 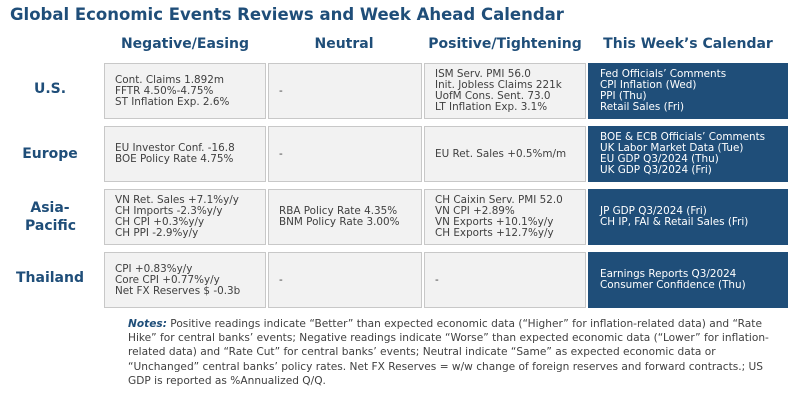 I want to click on cell-line: RBA Policy Rate 4.35%, so click(x=338, y=211).